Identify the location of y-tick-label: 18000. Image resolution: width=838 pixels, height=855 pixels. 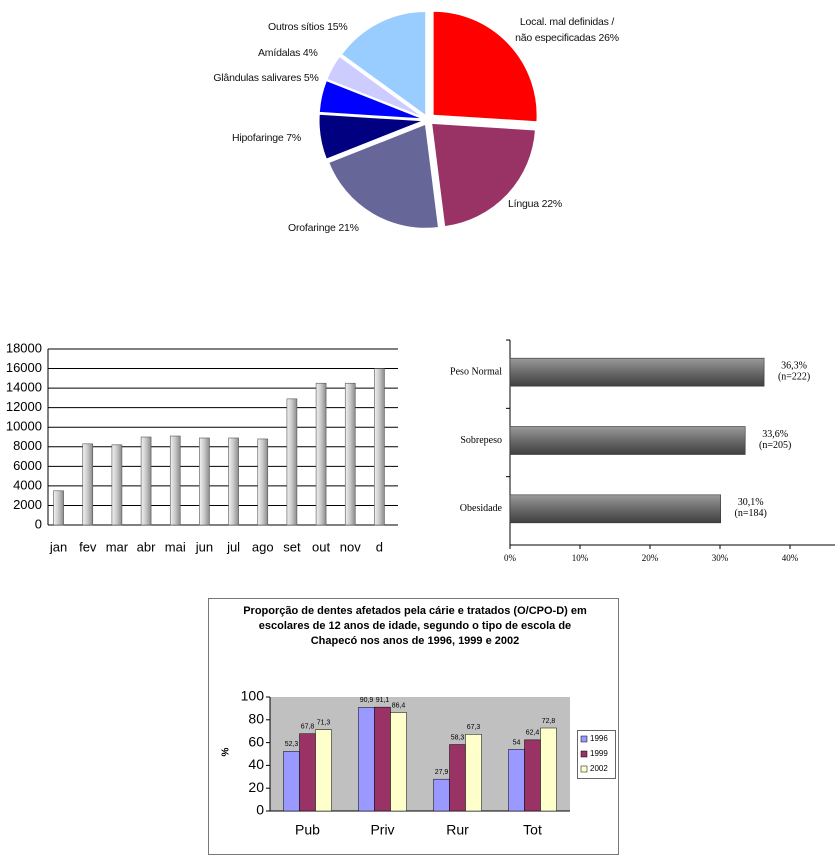
(24, 347).